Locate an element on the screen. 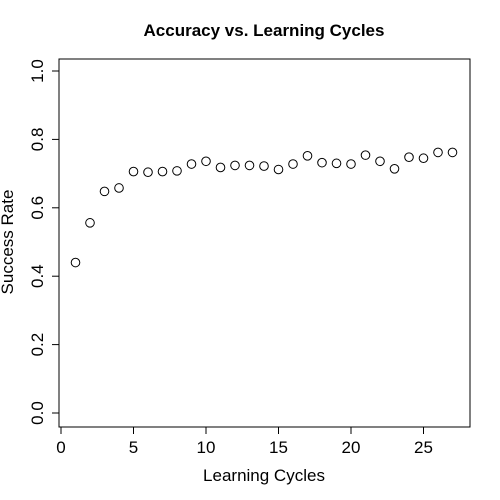 This screenshot has width=500, height=500. x-tick-label: 5 is located at coordinates (133, 447).